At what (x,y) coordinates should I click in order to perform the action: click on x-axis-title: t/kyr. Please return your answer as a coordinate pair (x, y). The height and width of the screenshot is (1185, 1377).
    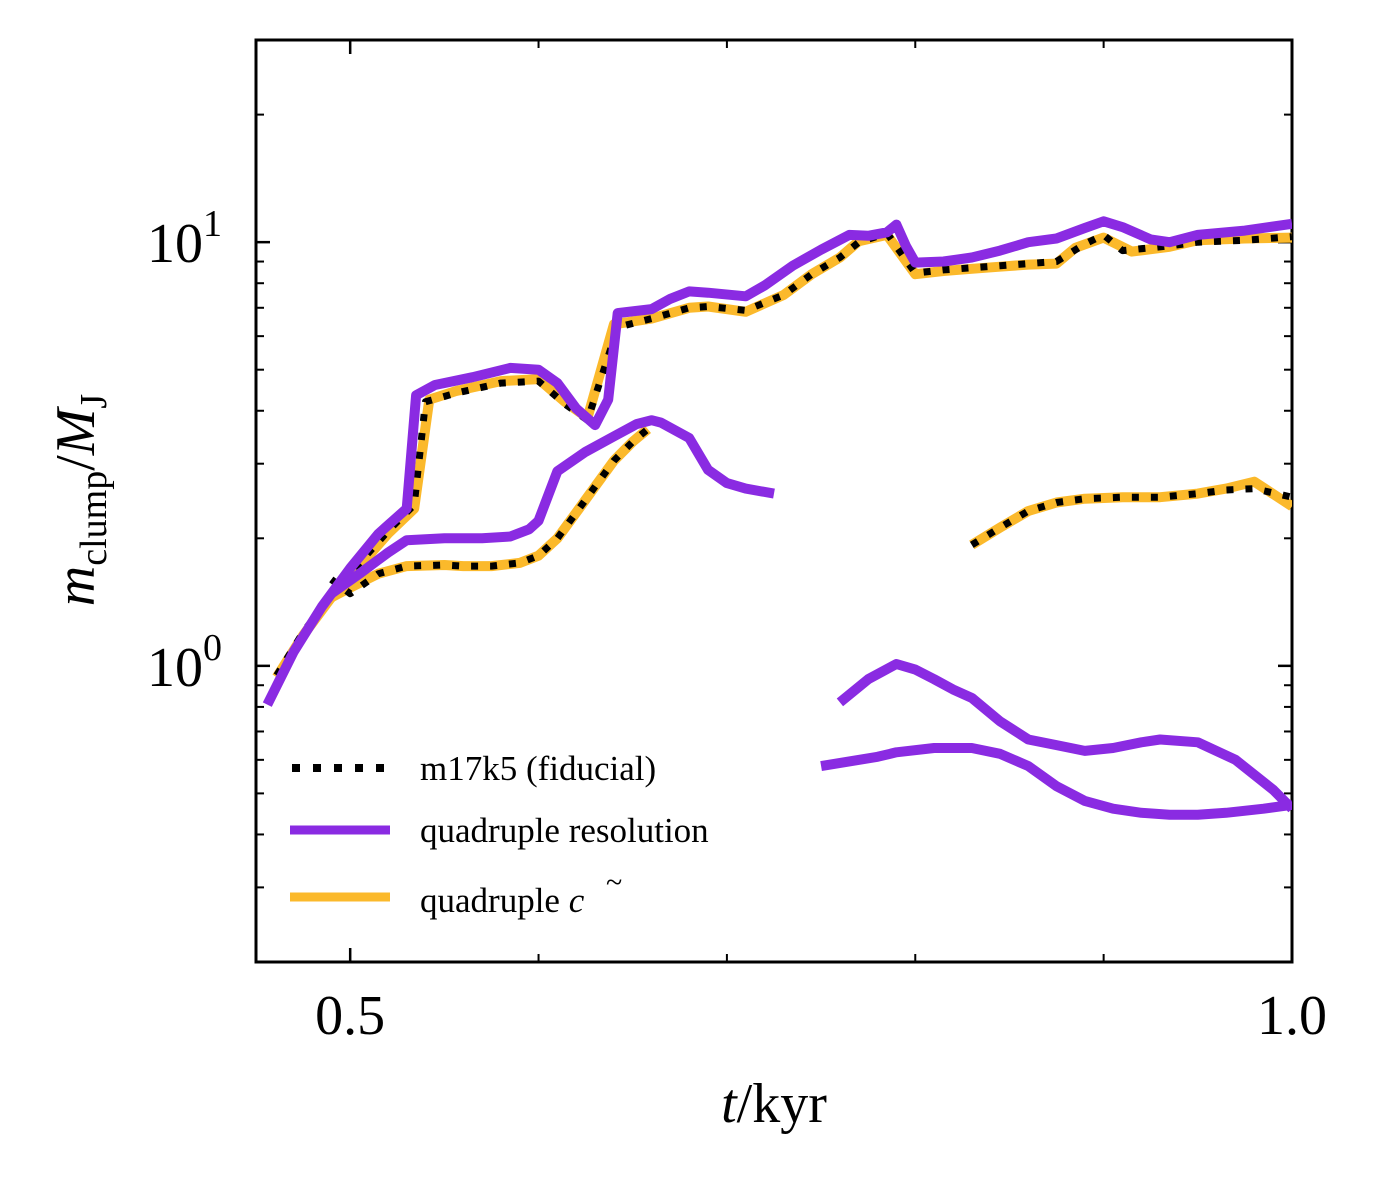
    Looking at the image, I should click on (774, 1104).